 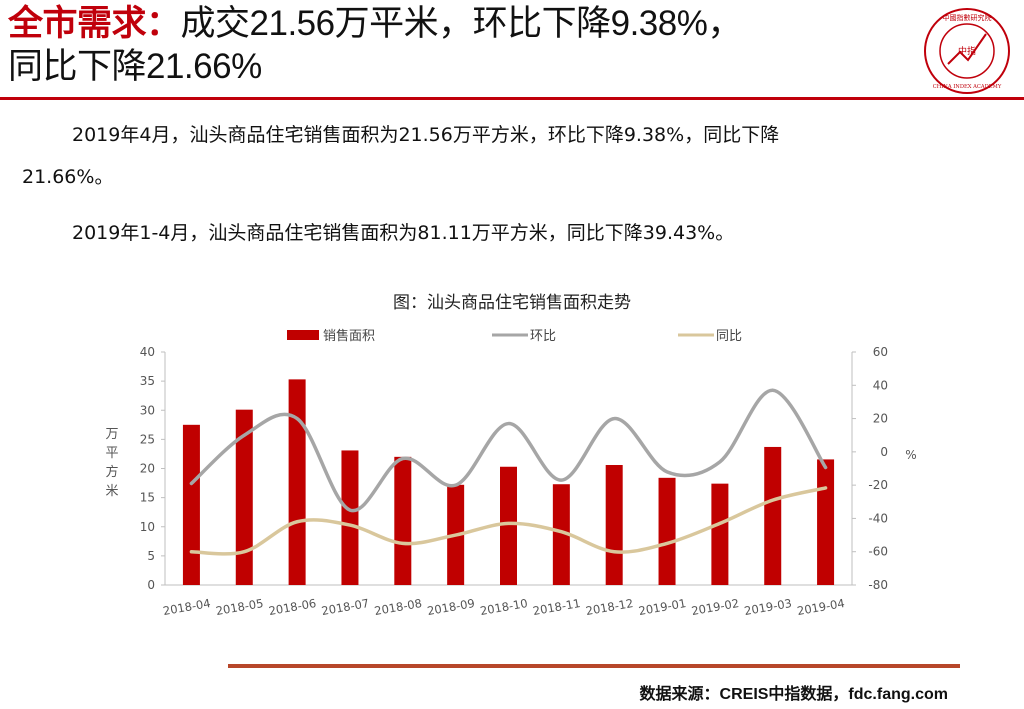 What do you see at coordinates (821, 607) in the screenshot?
I see `x-tick-label: 2019-04` at bounding box center [821, 607].